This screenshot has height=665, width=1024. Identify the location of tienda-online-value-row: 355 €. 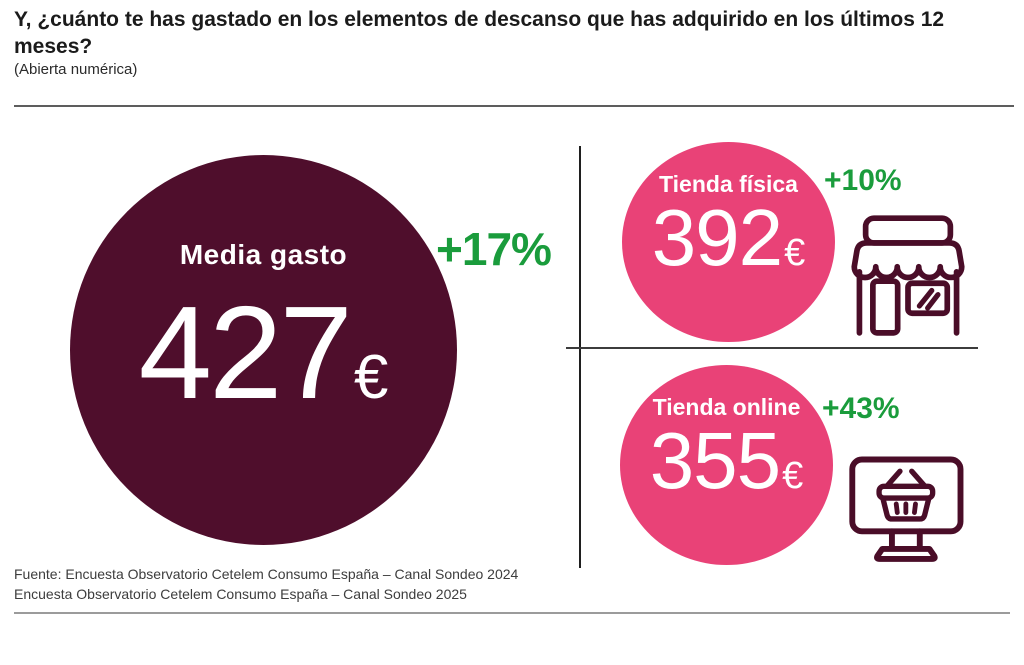
(726, 461).